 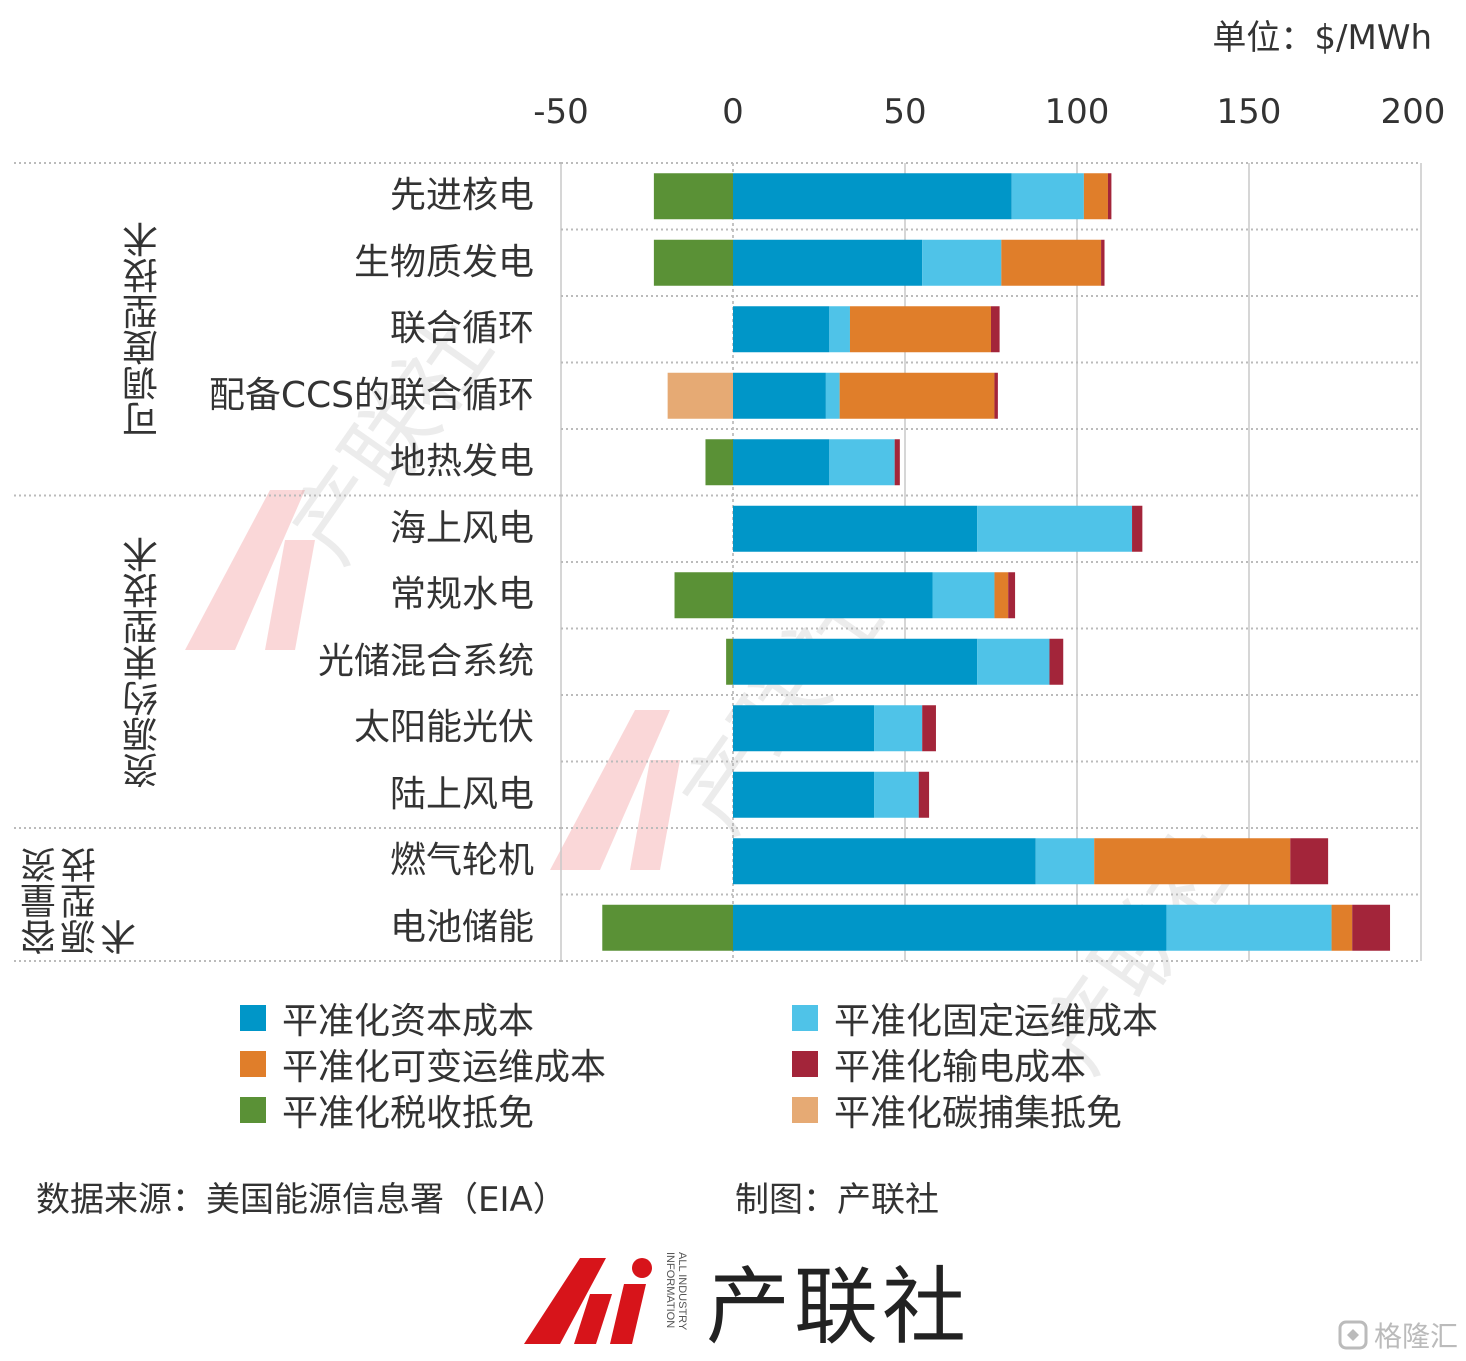 I want to click on category-label: 地热发电, so click(x=461, y=462).